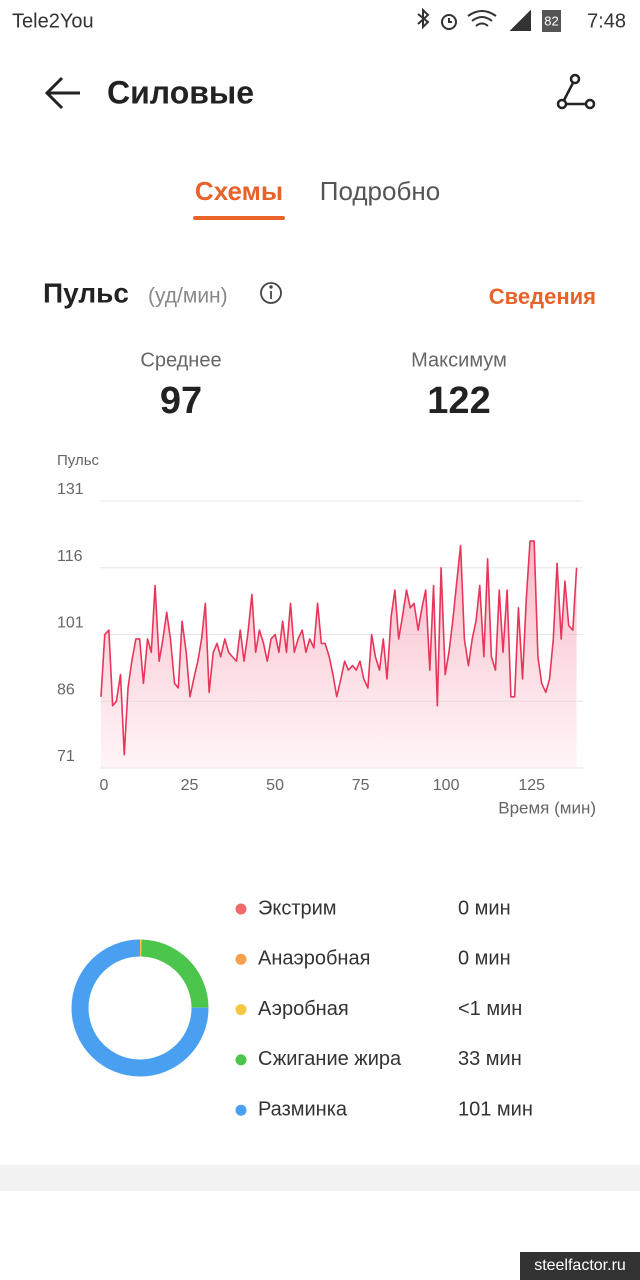 Image resolution: width=640 pixels, height=1280 pixels. I want to click on legend-value: 101 мин, so click(495, 1109).